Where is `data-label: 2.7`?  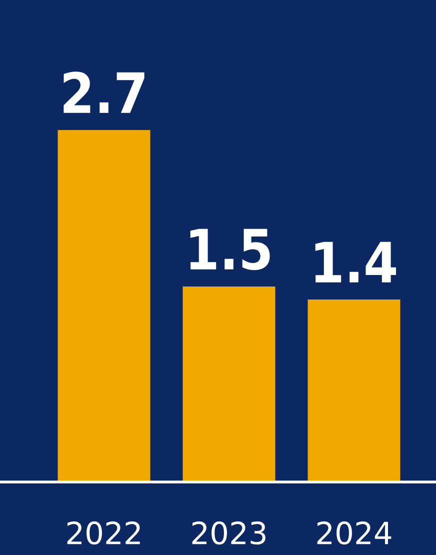 data-label: 2.7 is located at coordinates (104, 92).